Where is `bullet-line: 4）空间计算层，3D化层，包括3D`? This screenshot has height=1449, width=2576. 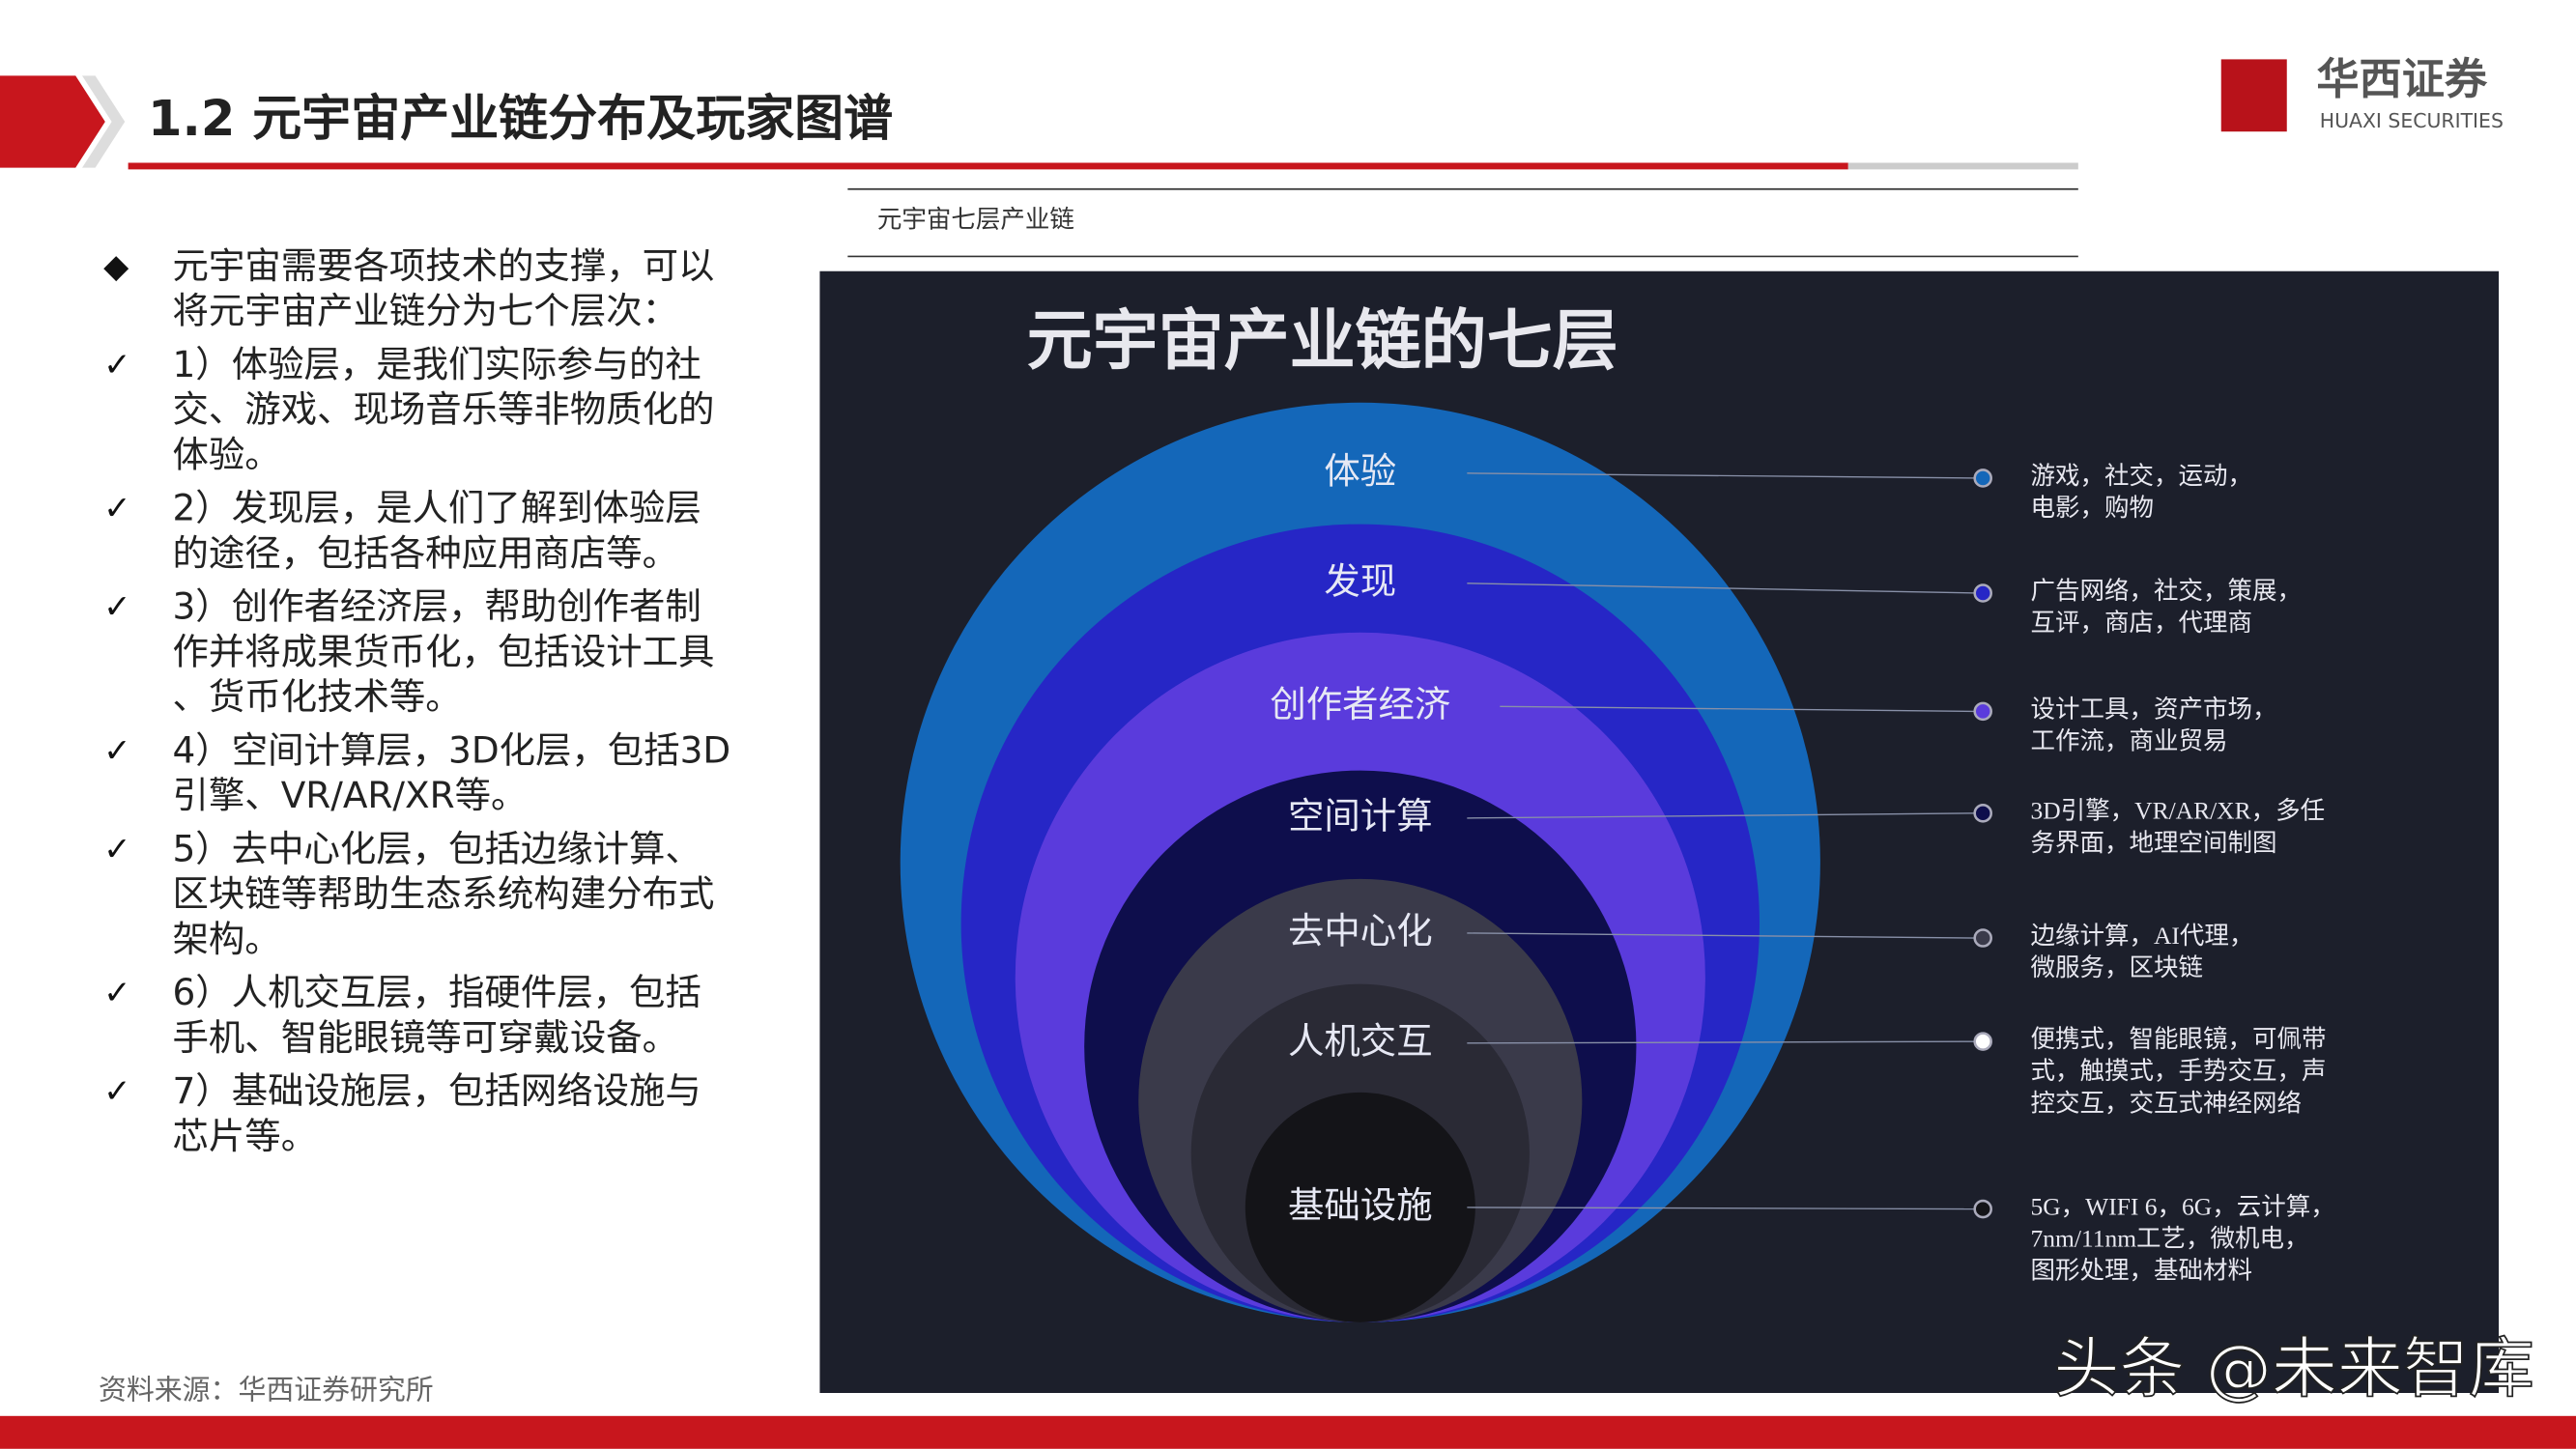
bullet-line: 4）空间计算层，3D化层，包括3D is located at coordinates (452, 749).